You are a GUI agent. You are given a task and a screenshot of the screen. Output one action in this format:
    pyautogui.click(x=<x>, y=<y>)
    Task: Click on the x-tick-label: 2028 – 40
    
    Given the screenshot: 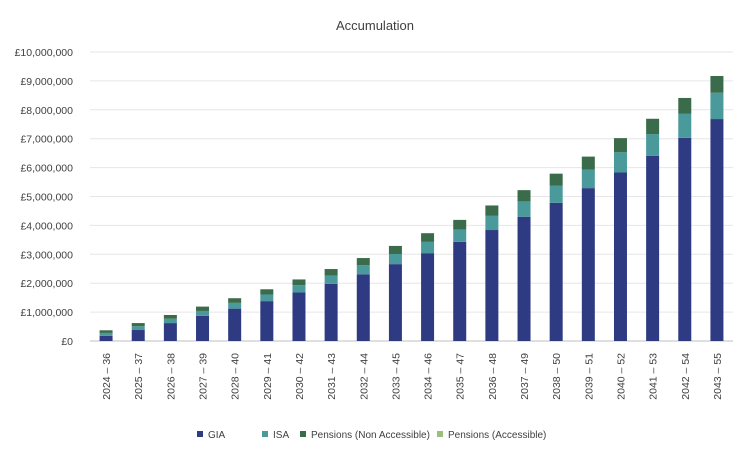 What is the action you would take?
    pyautogui.click(x=236, y=376)
    